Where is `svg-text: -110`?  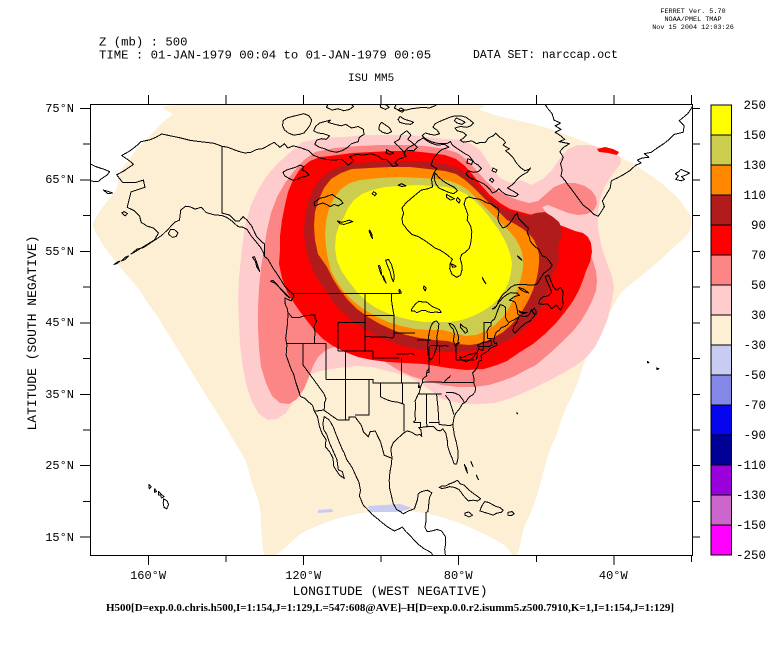
svg-text: -110 is located at coordinates (751, 466).